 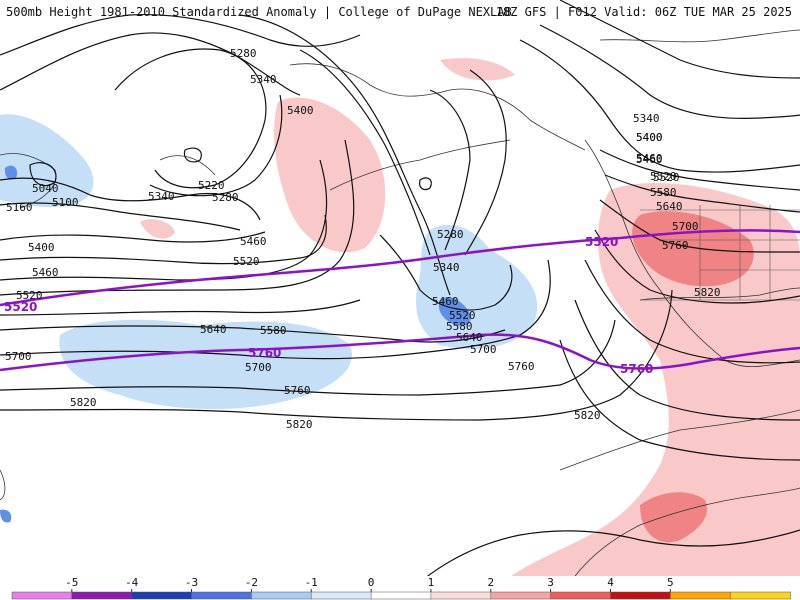 What do you see at coordinates (490, 582) in the screenshot?
I see `colorbar-tick-label: 2` at bounding box center [490, 582].